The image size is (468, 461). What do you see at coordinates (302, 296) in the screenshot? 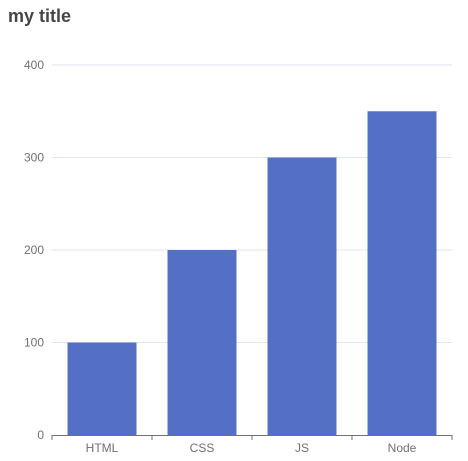
I see `bar-js` at bounding box center [302, 296].